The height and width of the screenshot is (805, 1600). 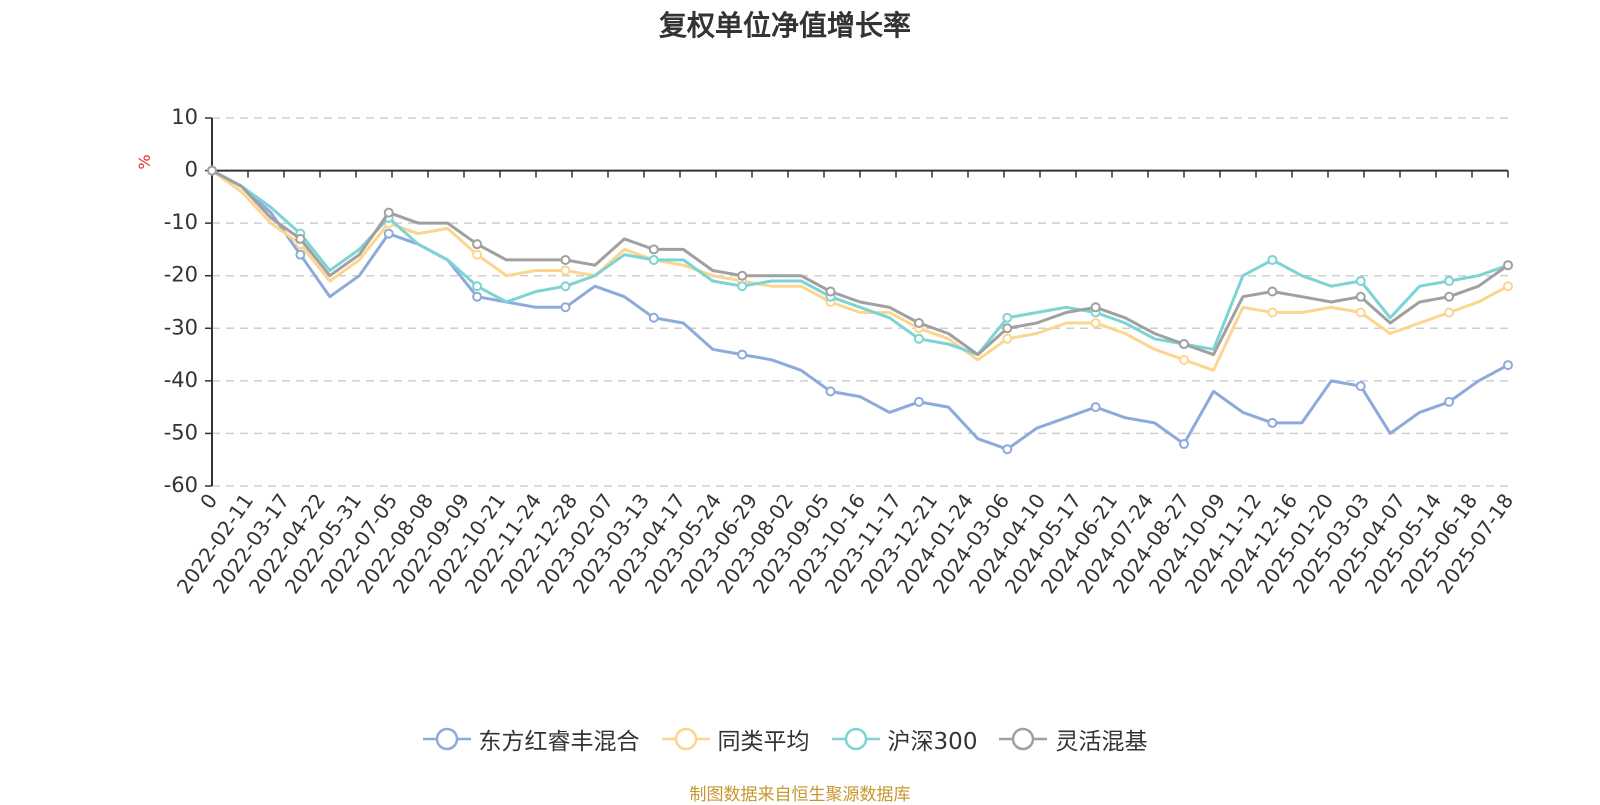 I want to click on legend: 东方红睿丰混合 同类平均 沪深300 灵活混基, so click(x=785, y=739).